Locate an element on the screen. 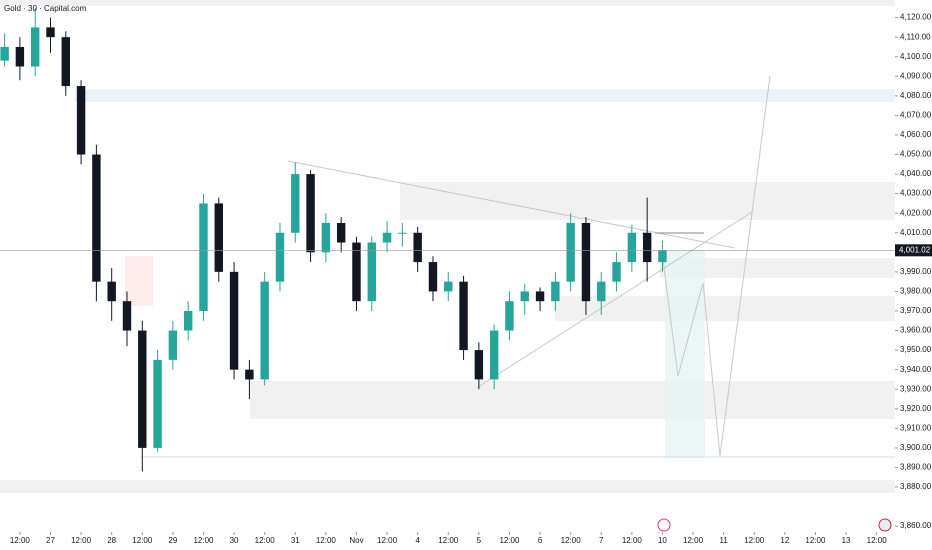  y-tick-label: 3,890.00 is located at coordinates (916, 467).